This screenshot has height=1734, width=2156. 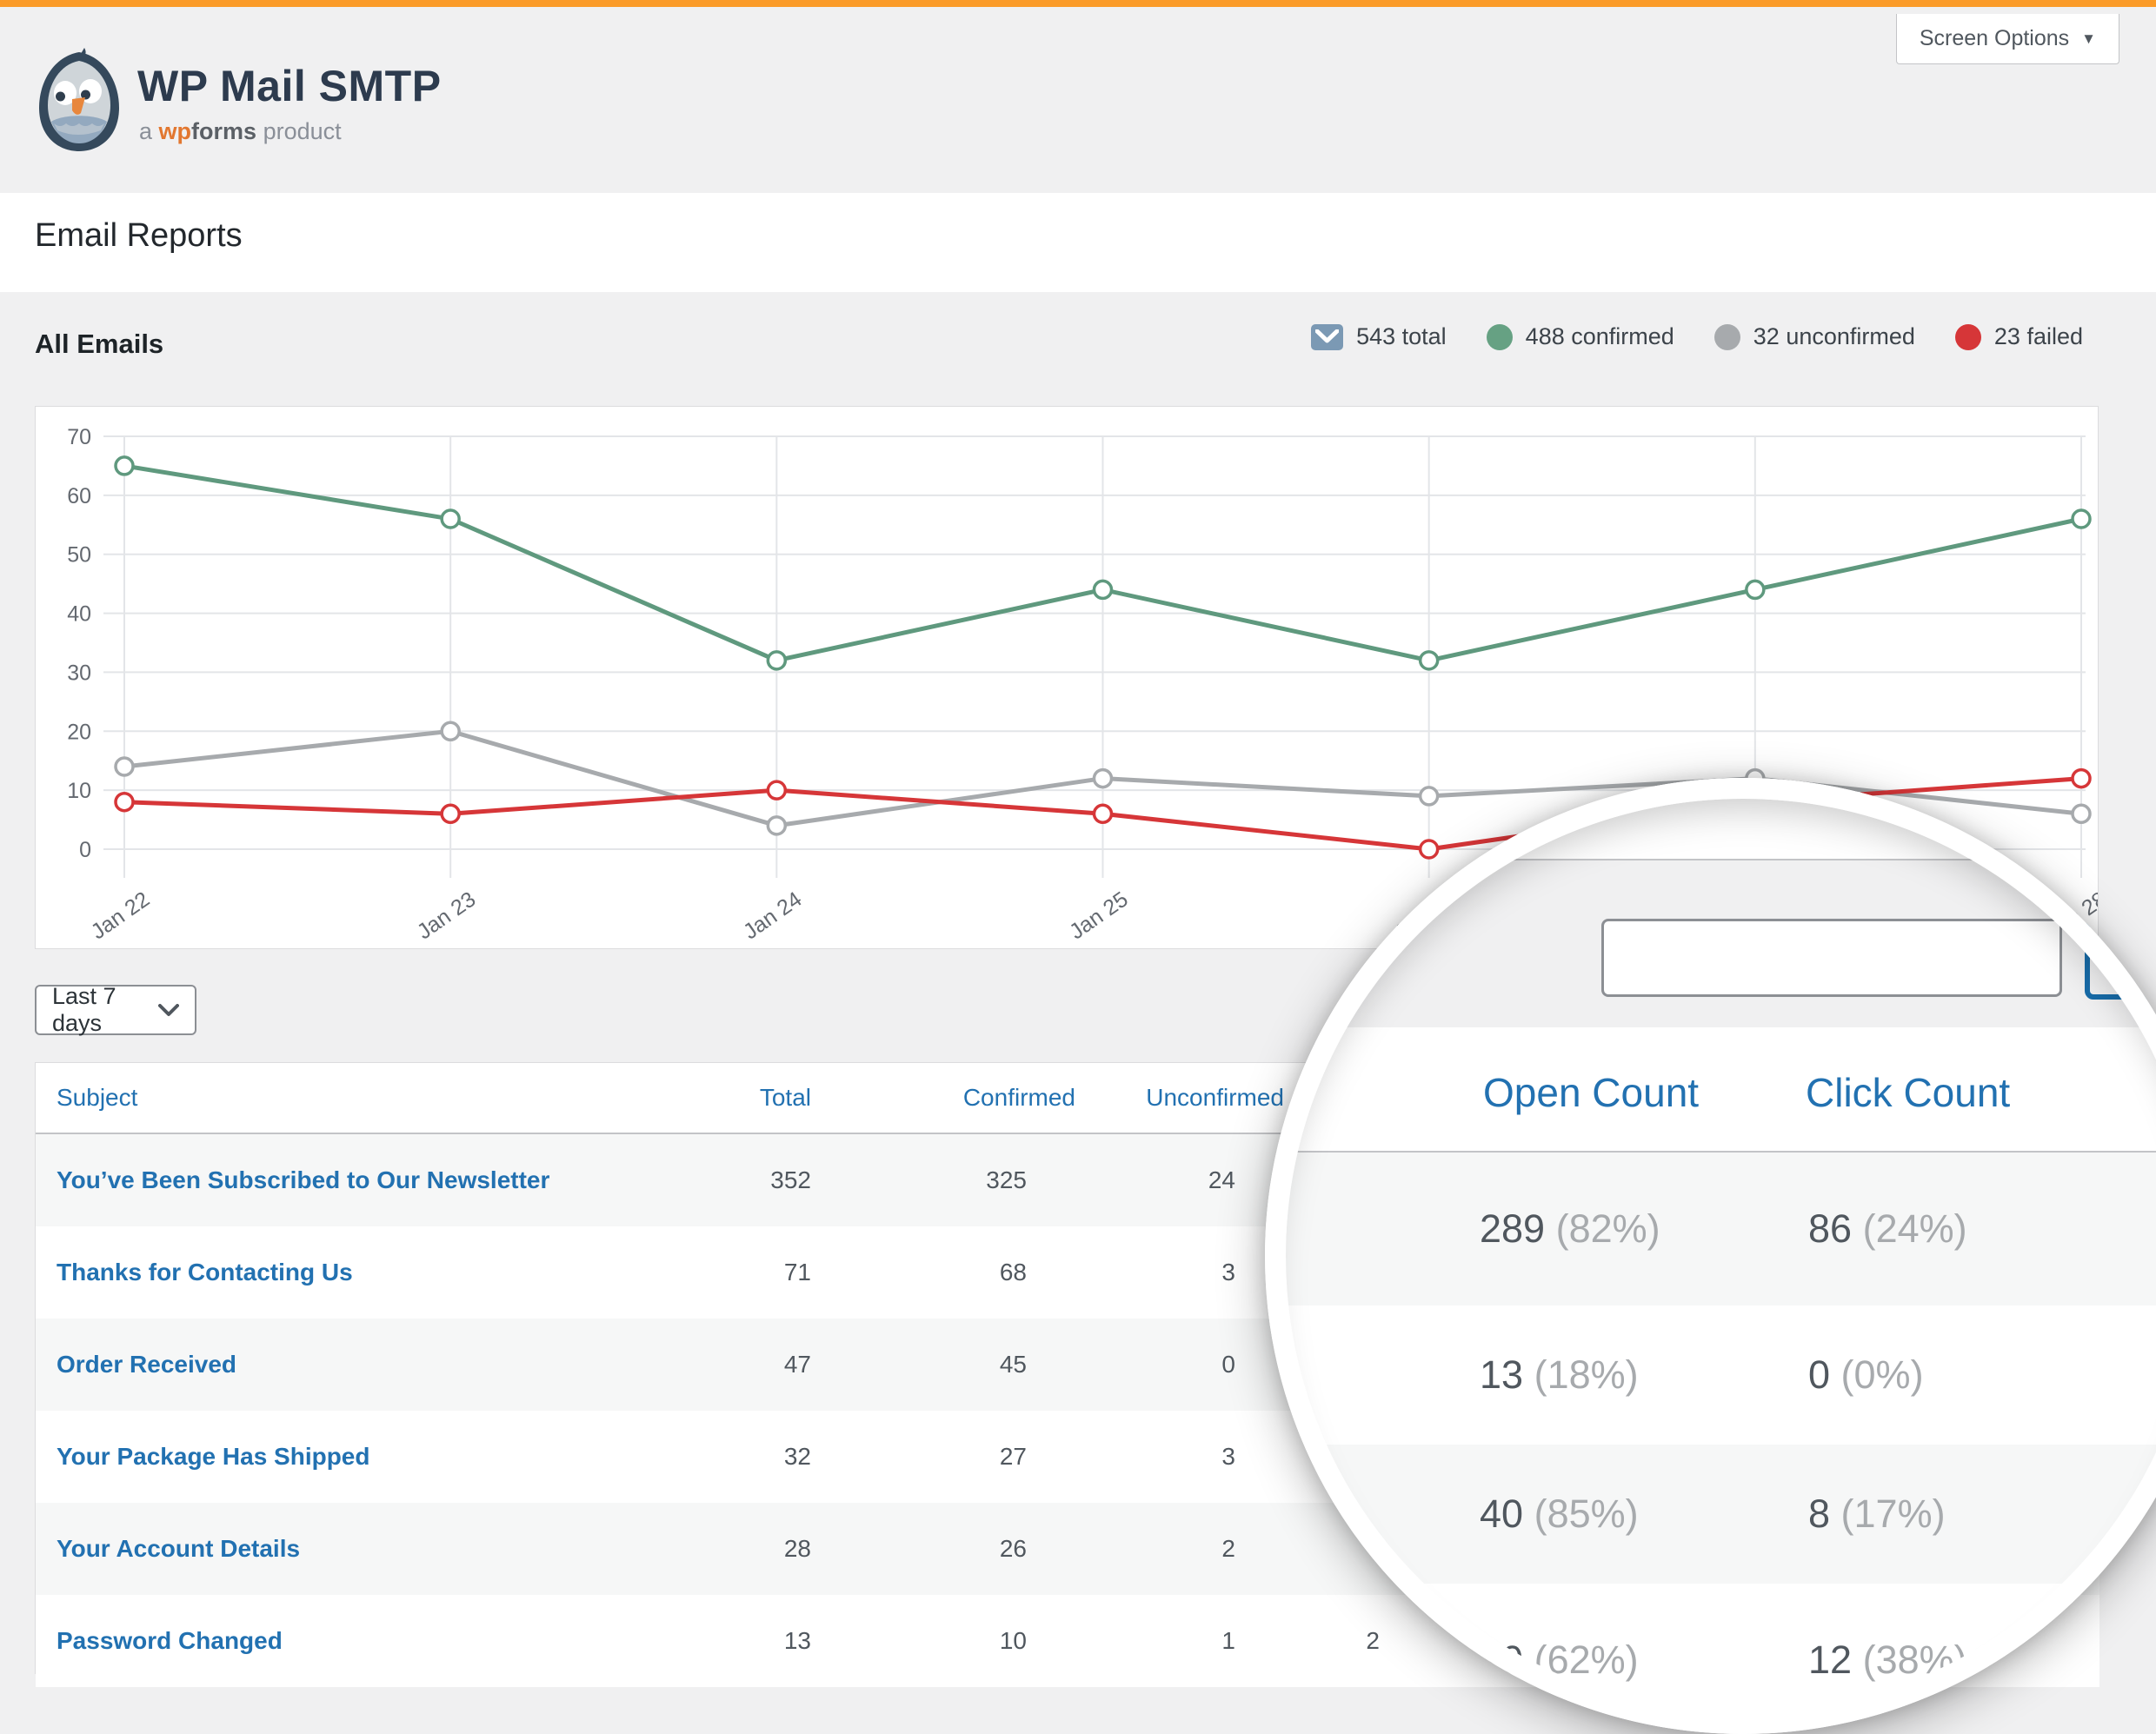 I want to click on app-tagline: a wpforms product, so click(x=241, y=131).